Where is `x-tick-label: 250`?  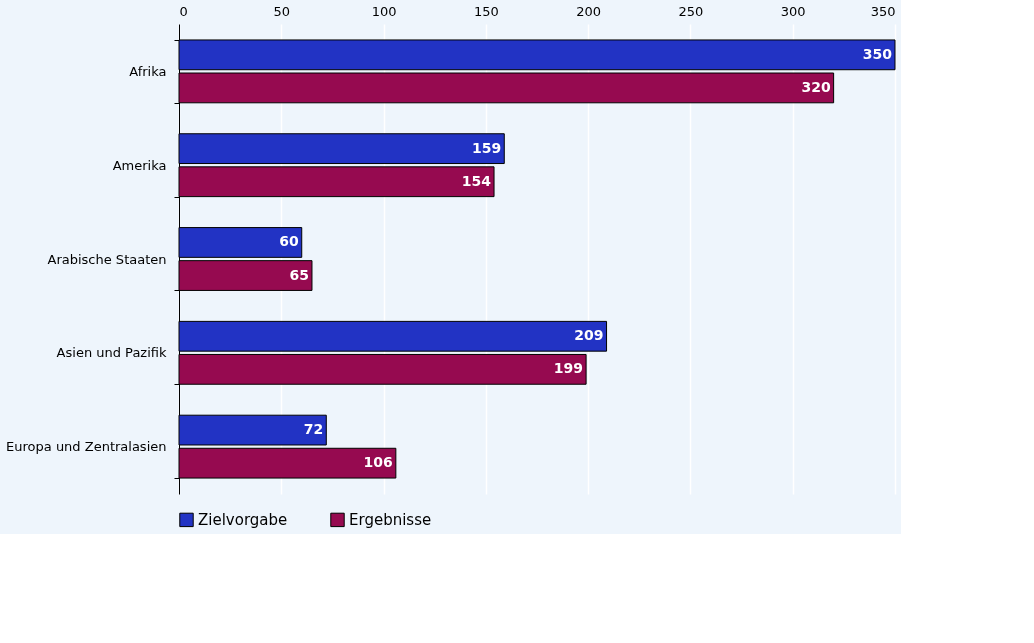
x-tick-label: 250 is located at coordinates (691, 11).